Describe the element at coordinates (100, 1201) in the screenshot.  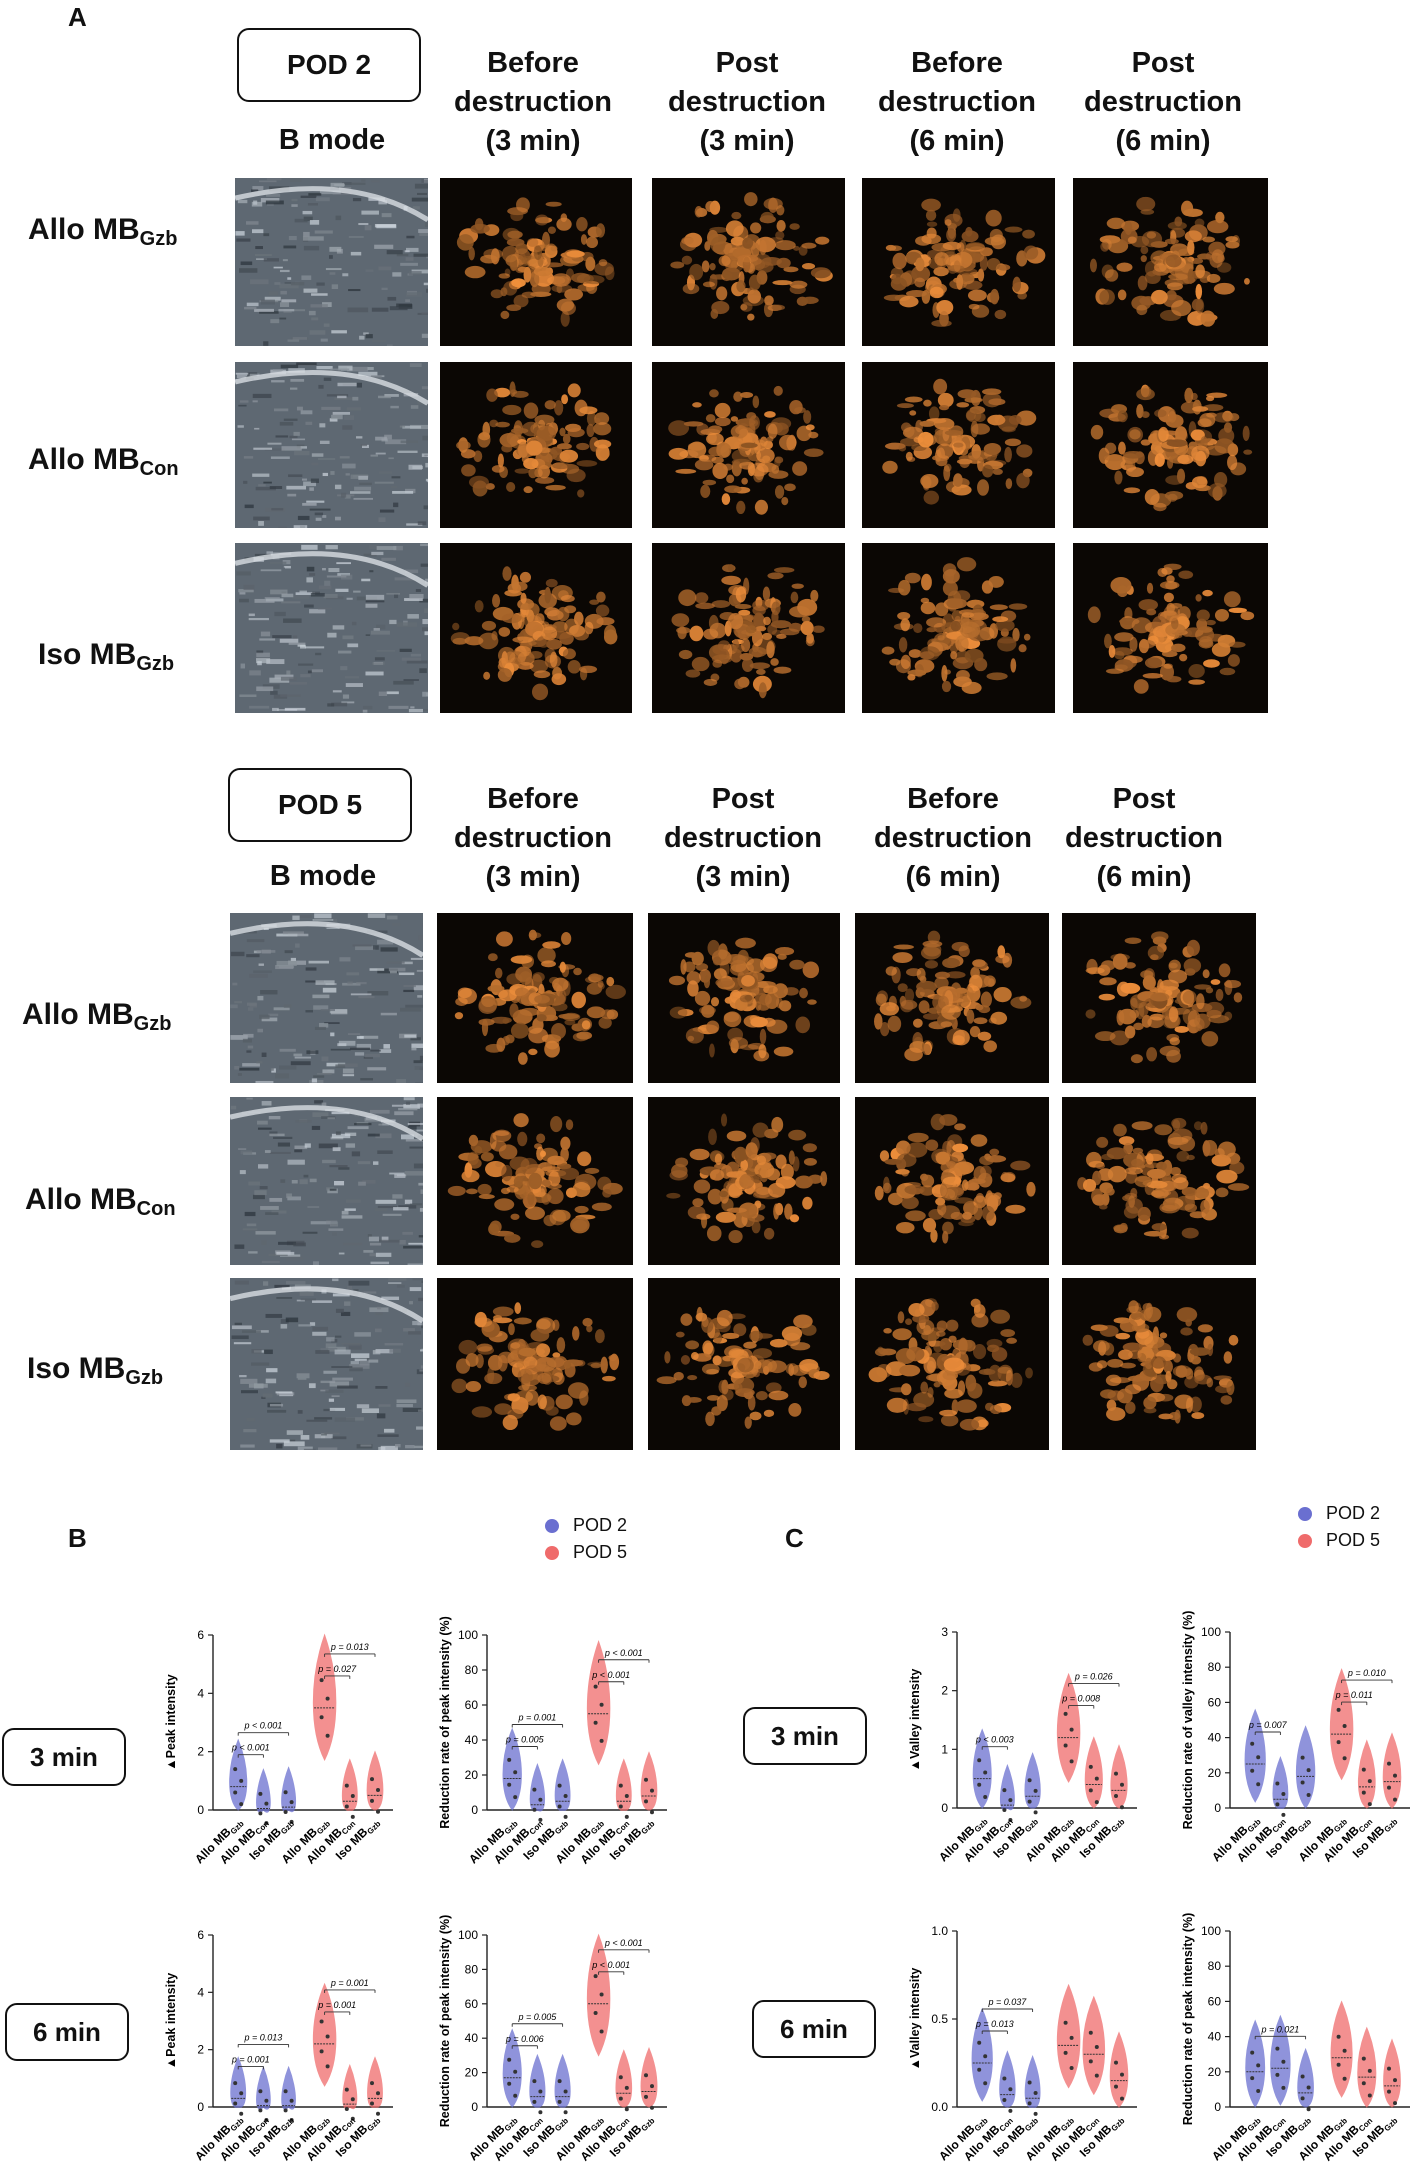
I see `pod5-row-label-allo-con: Allo MBCon` at that location.